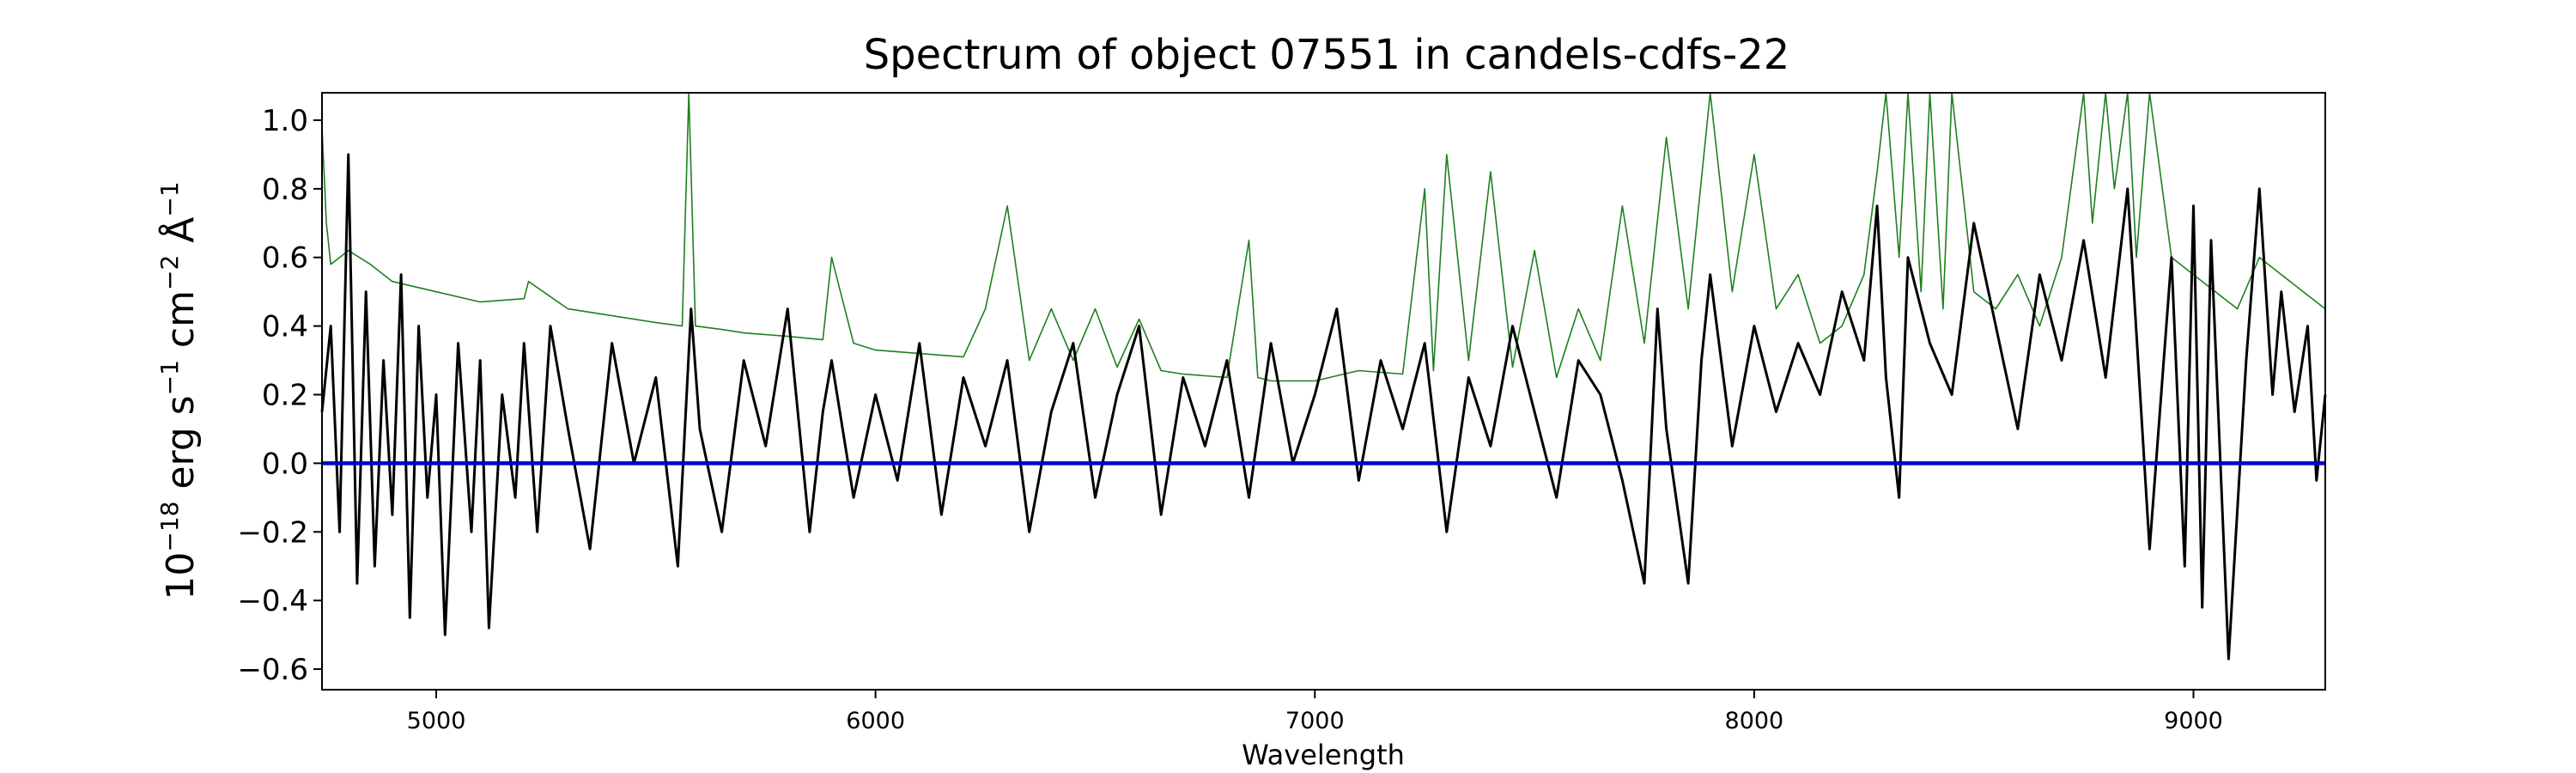 The height and width of the screenshot is (773, 2576). What do you see at coordinates (170, 198) in the screenshot?
I see `y-label-unit-angstrom-exp: −1` at bounding box center [170, 198].